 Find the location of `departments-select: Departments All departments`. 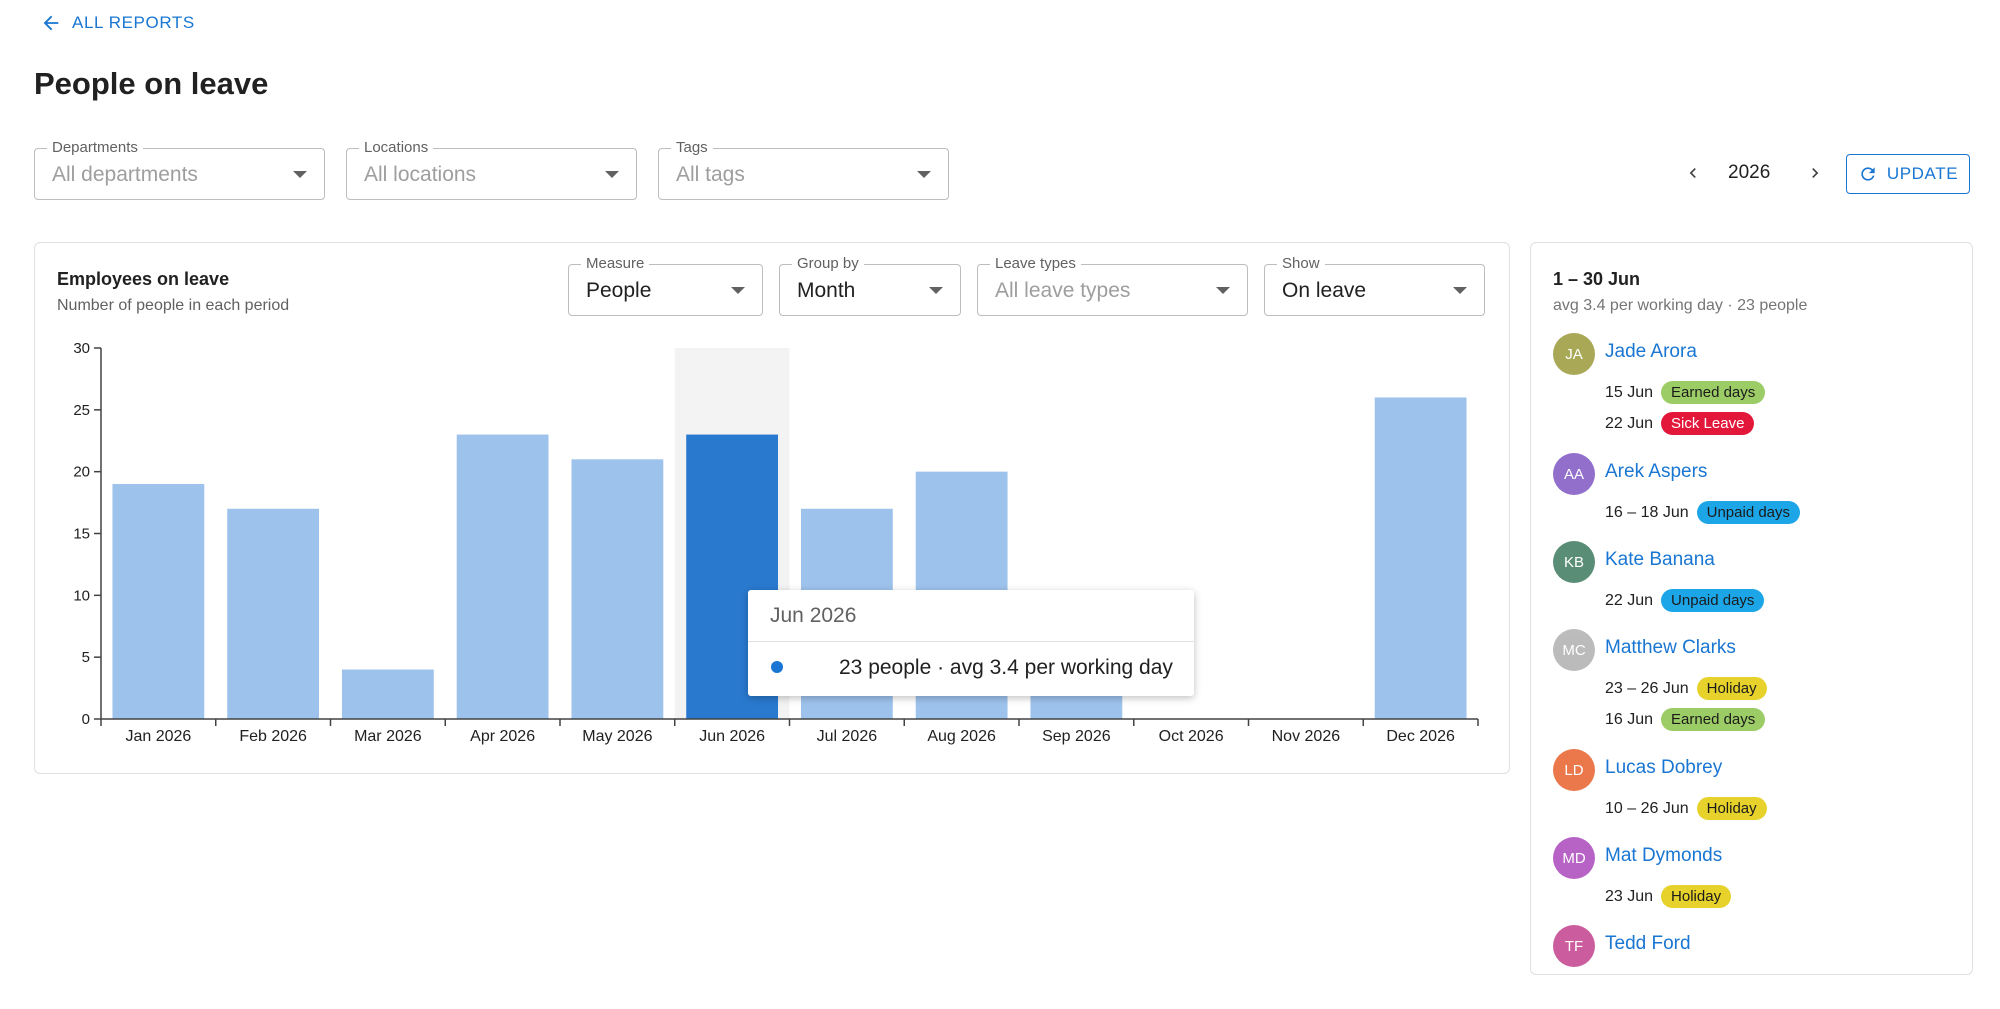

departments-select: Departments All departments is located at coordinates (179, 169).